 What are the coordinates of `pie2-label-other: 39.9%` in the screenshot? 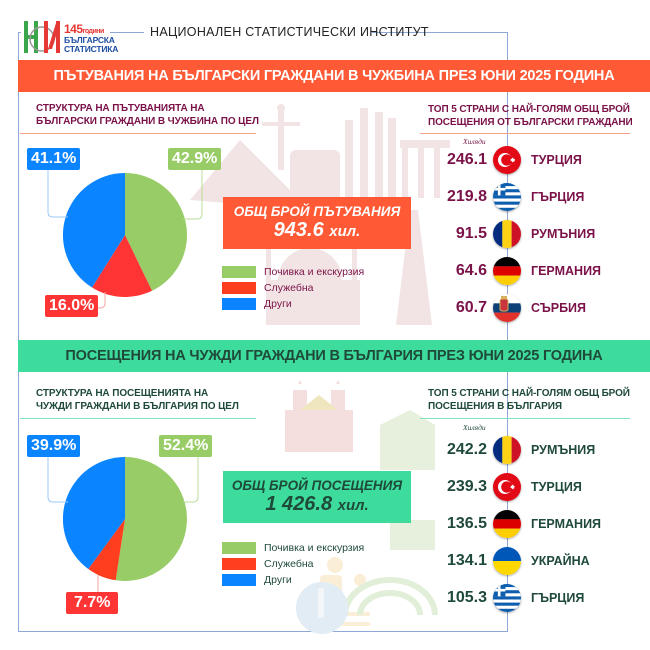 It's located at (54, 446).